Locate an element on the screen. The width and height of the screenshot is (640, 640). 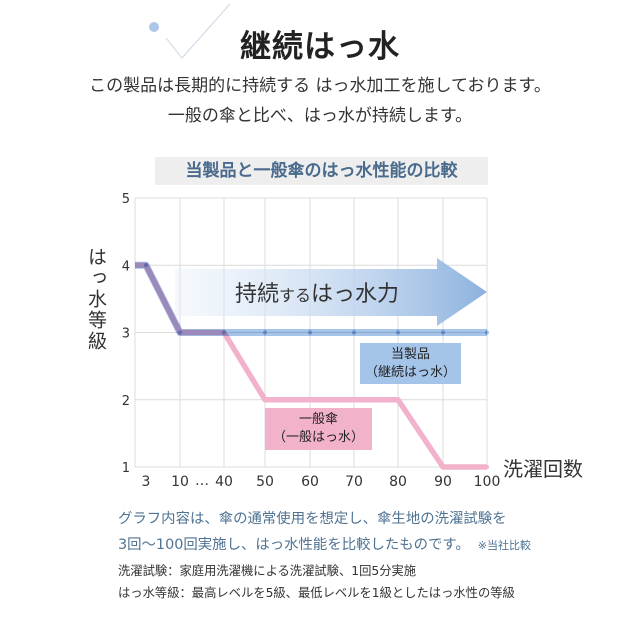
legend-sub-general: （一般はっ水） is located at coordinates (318, 437).